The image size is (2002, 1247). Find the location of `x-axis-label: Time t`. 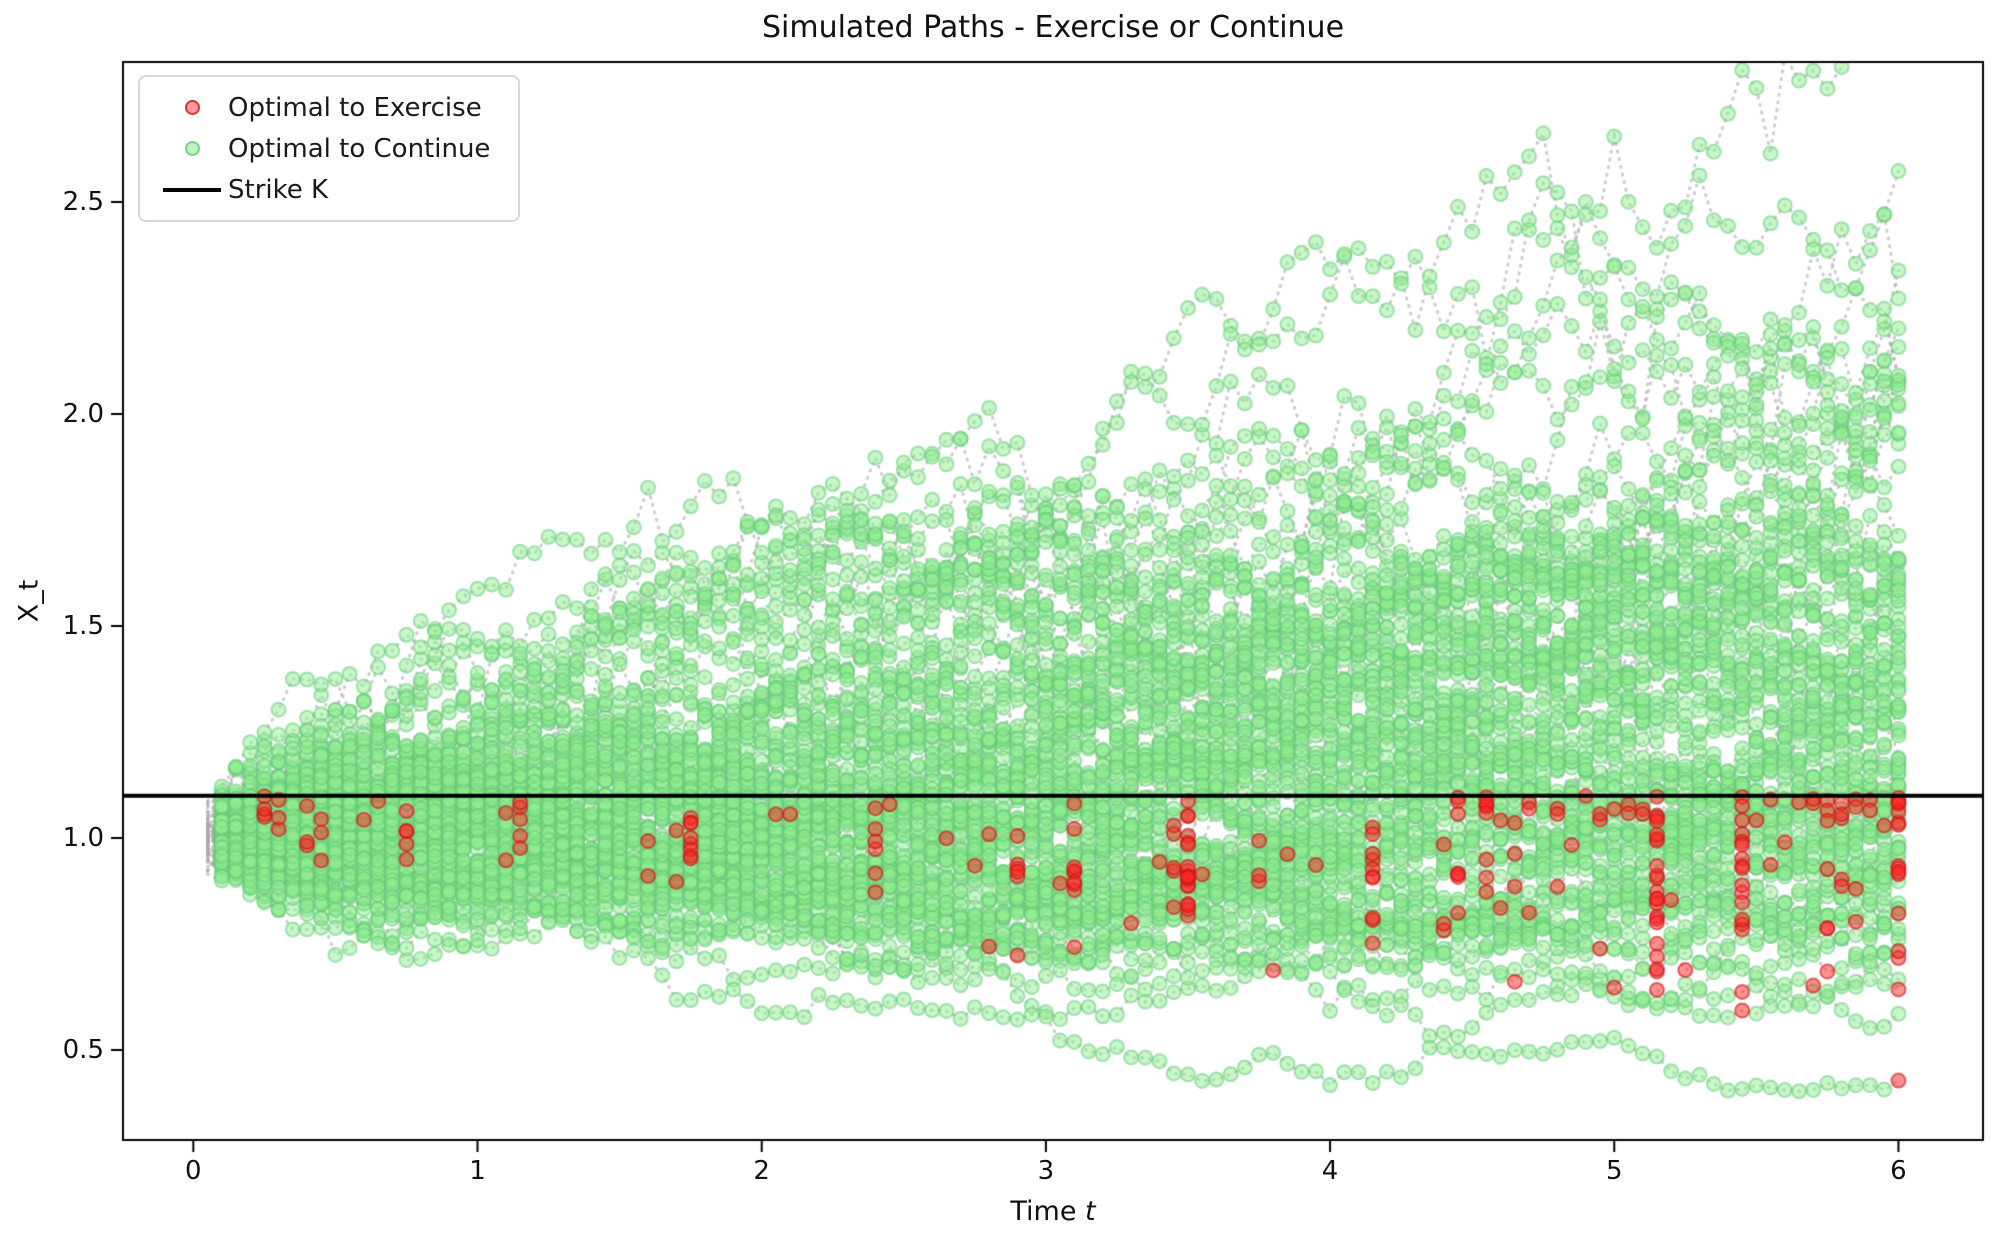

x-axis-label: Time t is located at coordinates (1052, 1211).